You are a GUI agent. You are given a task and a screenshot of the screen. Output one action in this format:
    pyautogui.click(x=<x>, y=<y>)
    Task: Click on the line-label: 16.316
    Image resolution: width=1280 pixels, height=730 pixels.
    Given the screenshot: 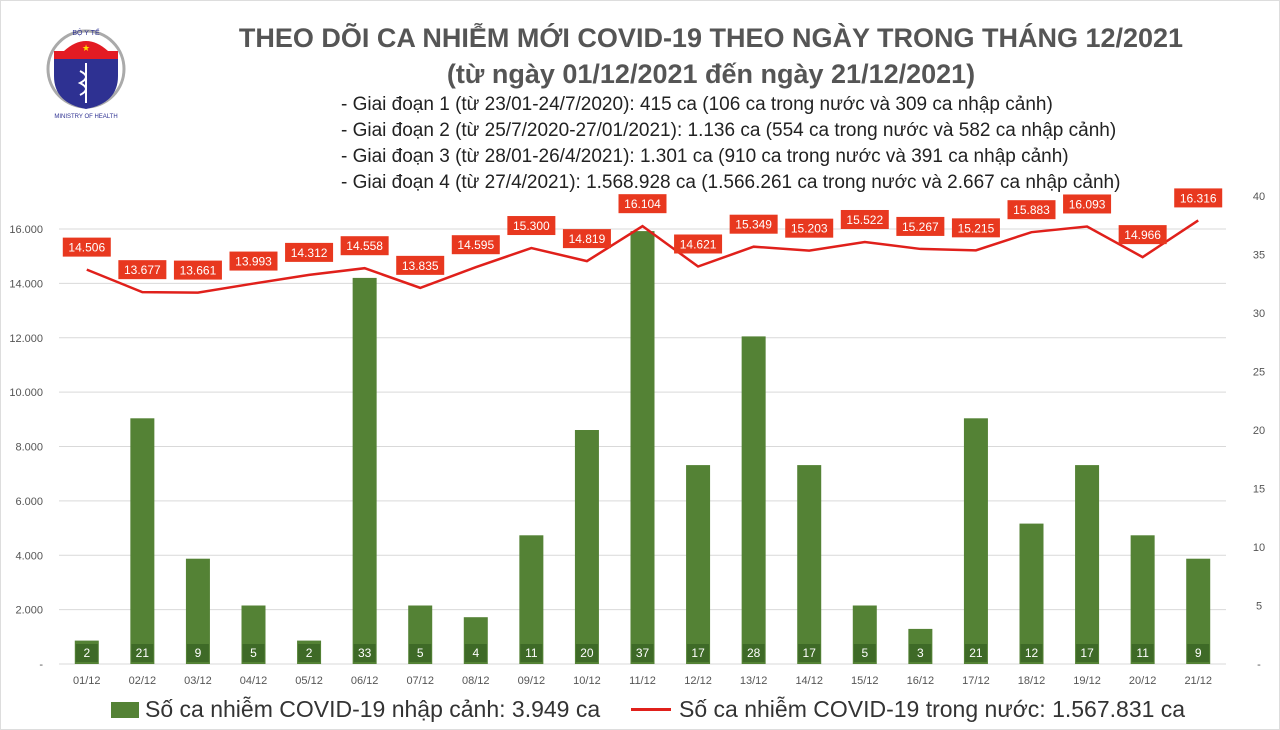 What is the action you would take?
    pyautogui.click(x=1198, y=198)
    